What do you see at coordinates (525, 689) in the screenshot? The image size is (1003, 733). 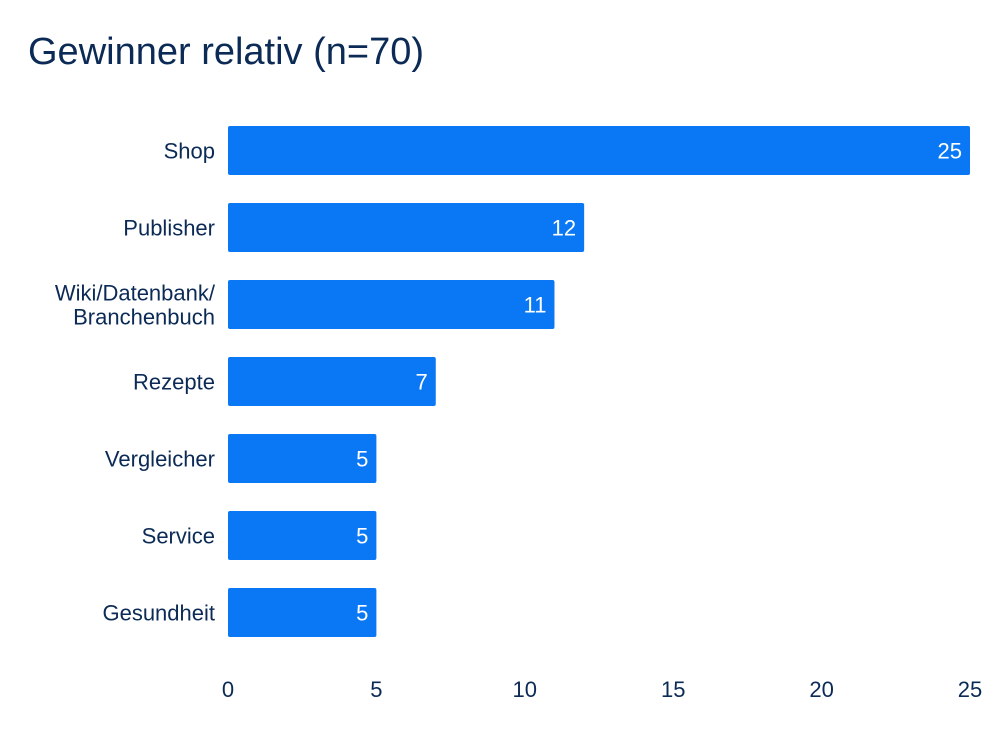 I see `x-tick-label-2: 10` at bounding box center [525, 689].